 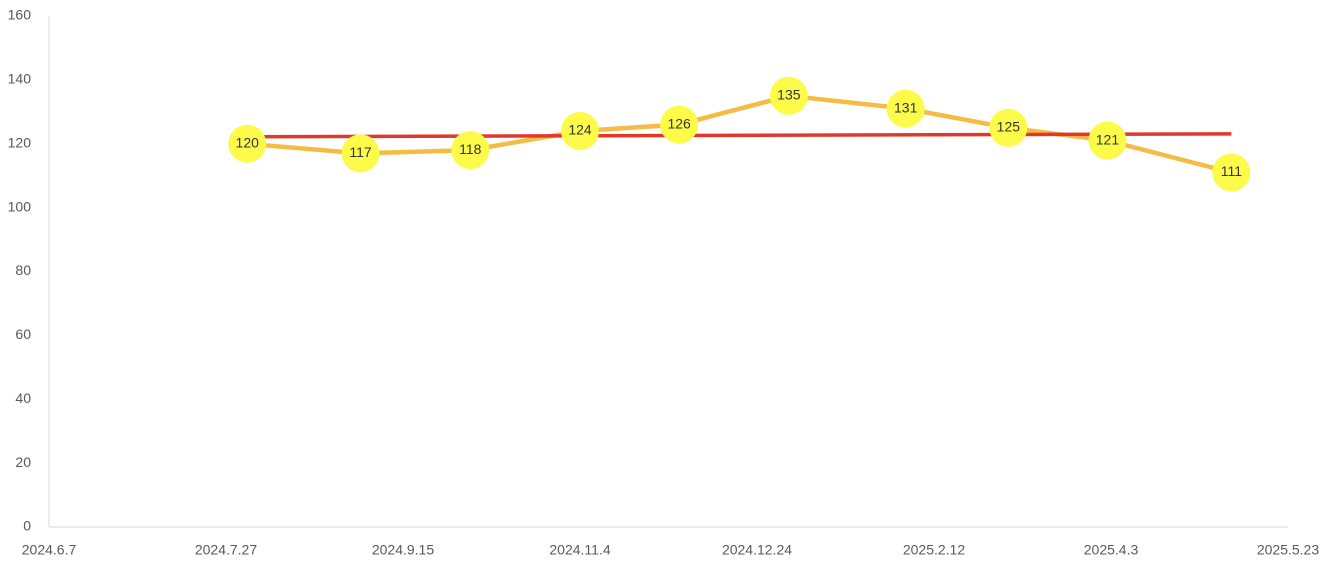 I want to click on y-tick-label: 40, so click(x=23, y=398).